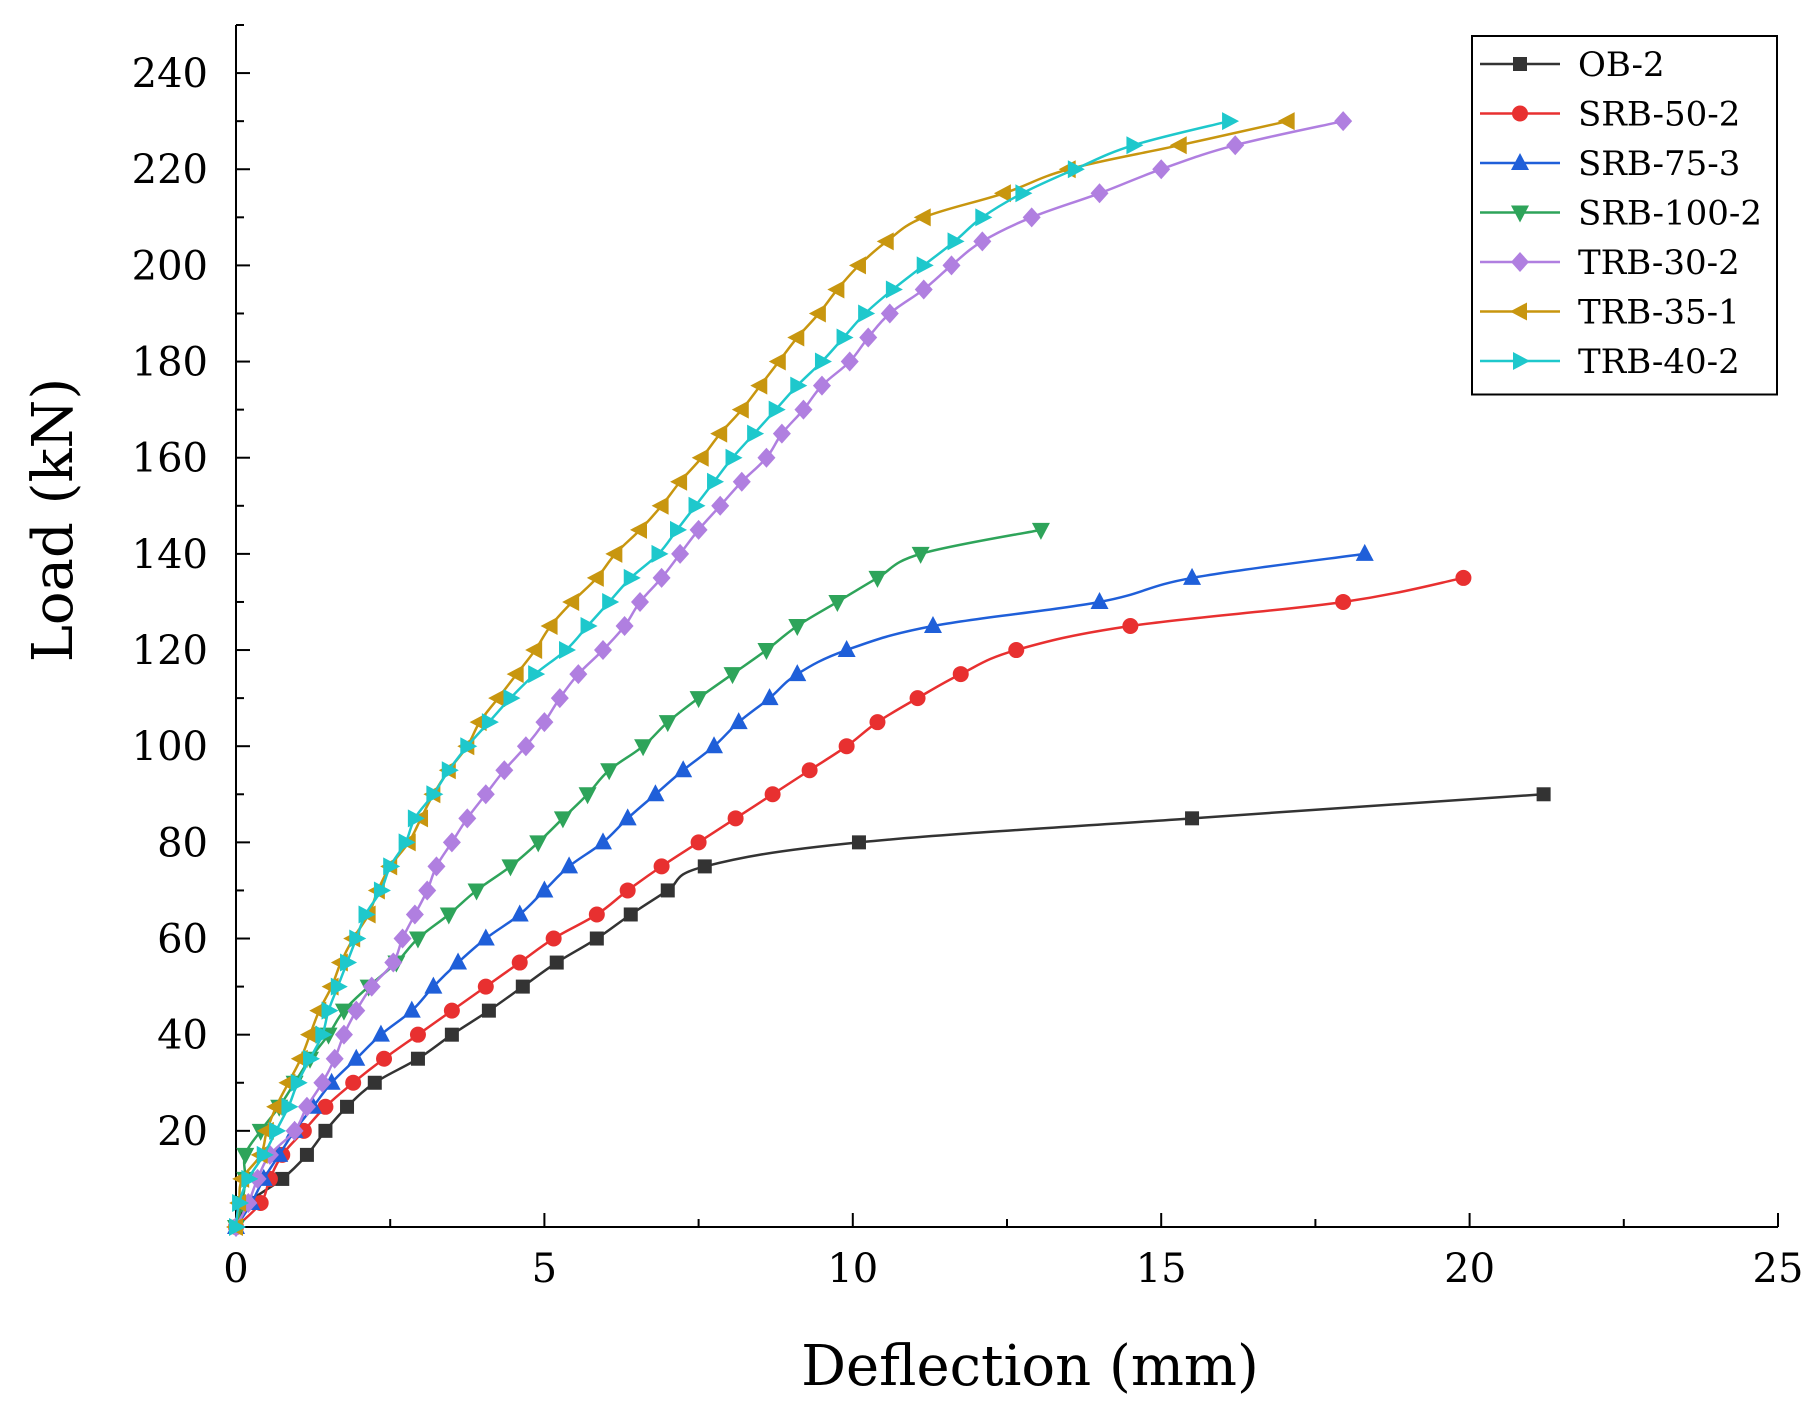 This screenshot has height=1410, width=1820. I want to click on y-tick-label: 80, so click(182, 843).